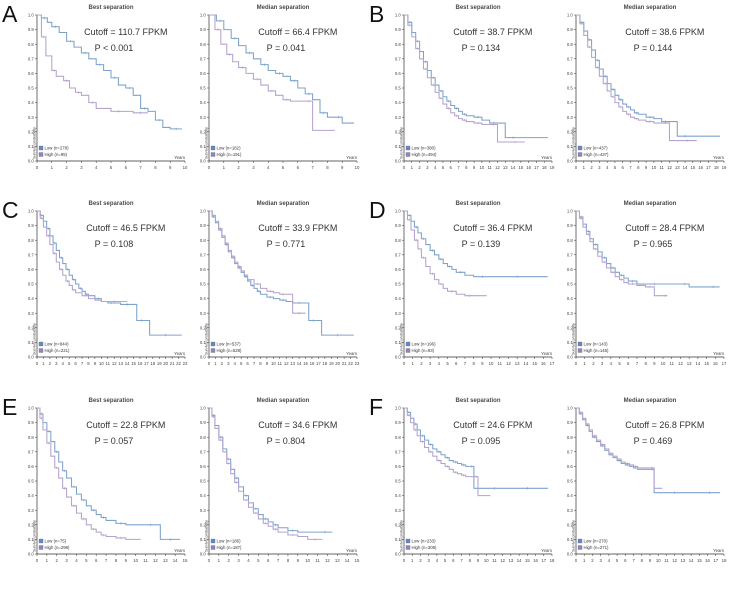 The height and width of the screenshot is (590, 736). What do you see at coordinates (633, 560) in the screenshot?
I see `x-tick-label: 7` at bounding box center [633, 560].